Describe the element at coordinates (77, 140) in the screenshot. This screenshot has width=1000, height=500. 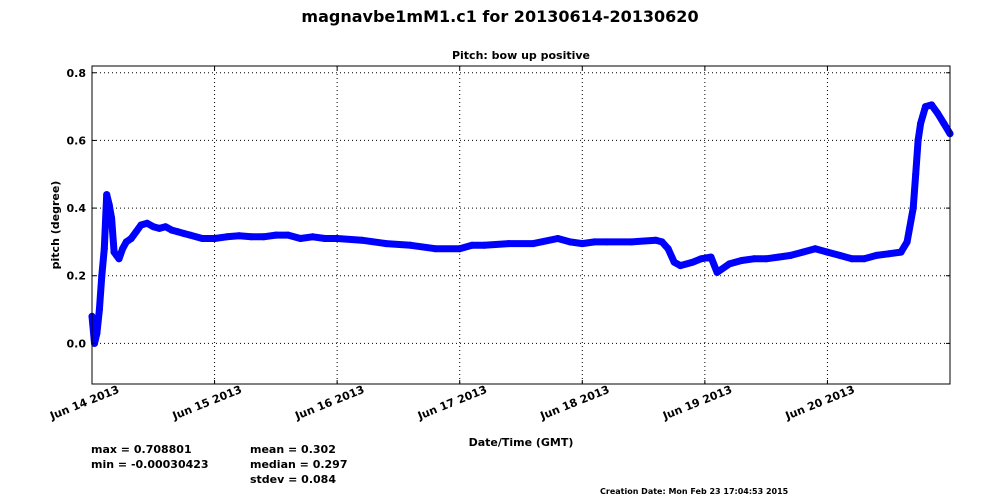
I see `y-tick-label: 0.6` at that location.